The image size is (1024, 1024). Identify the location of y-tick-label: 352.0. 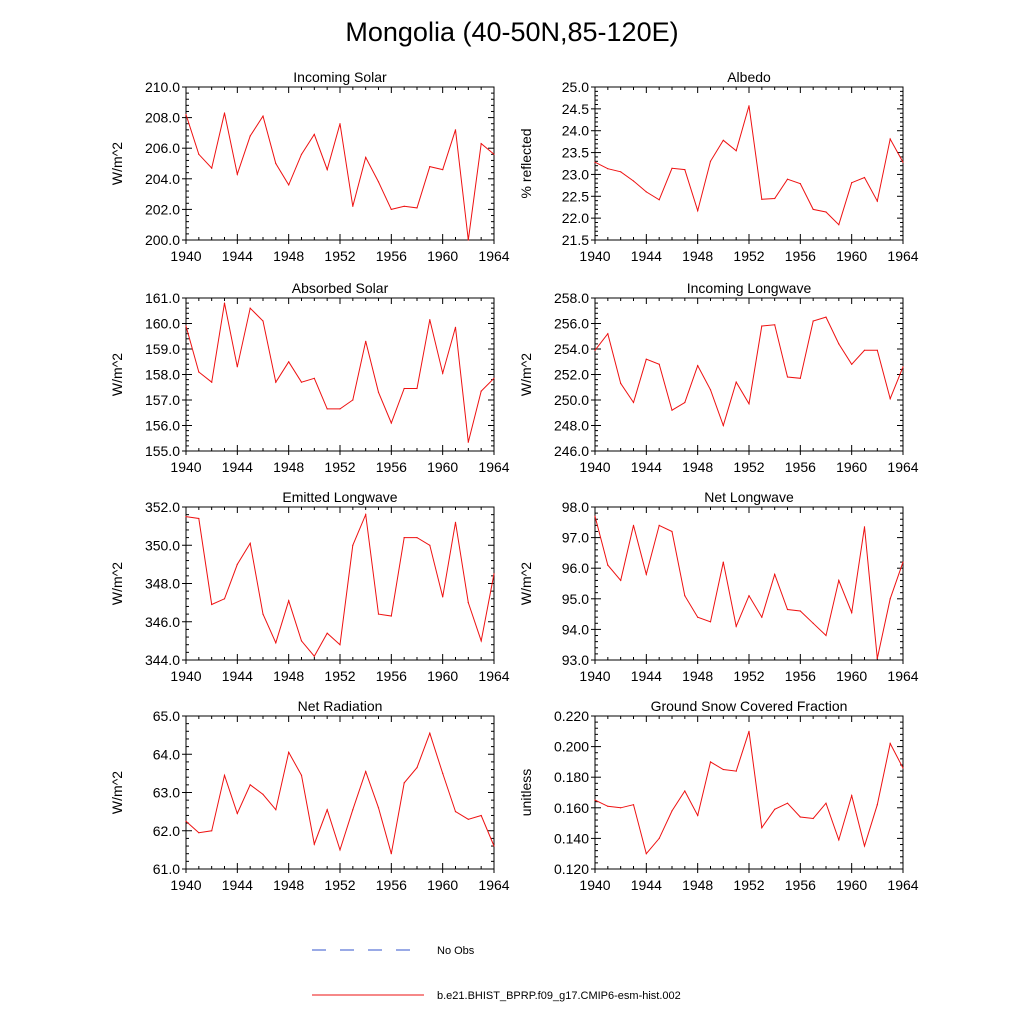
(162, 507).